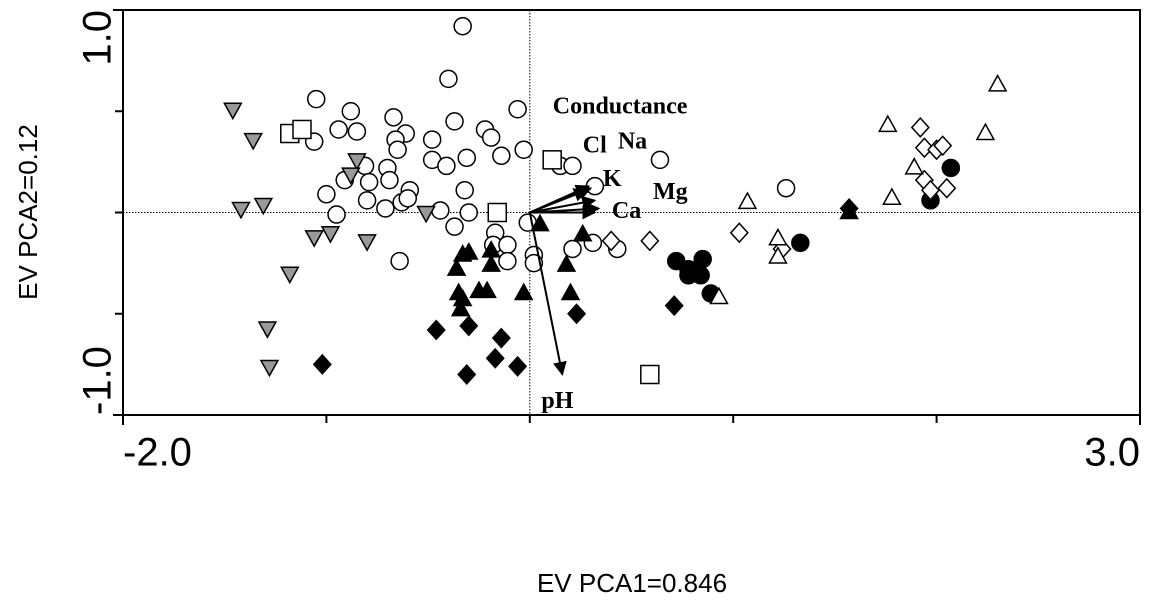 The width and height of the screenshot is (1149, 602). Describe the element at coordinates (670, 192) in the screenshot. I see `loading-label: Mg` at that location.